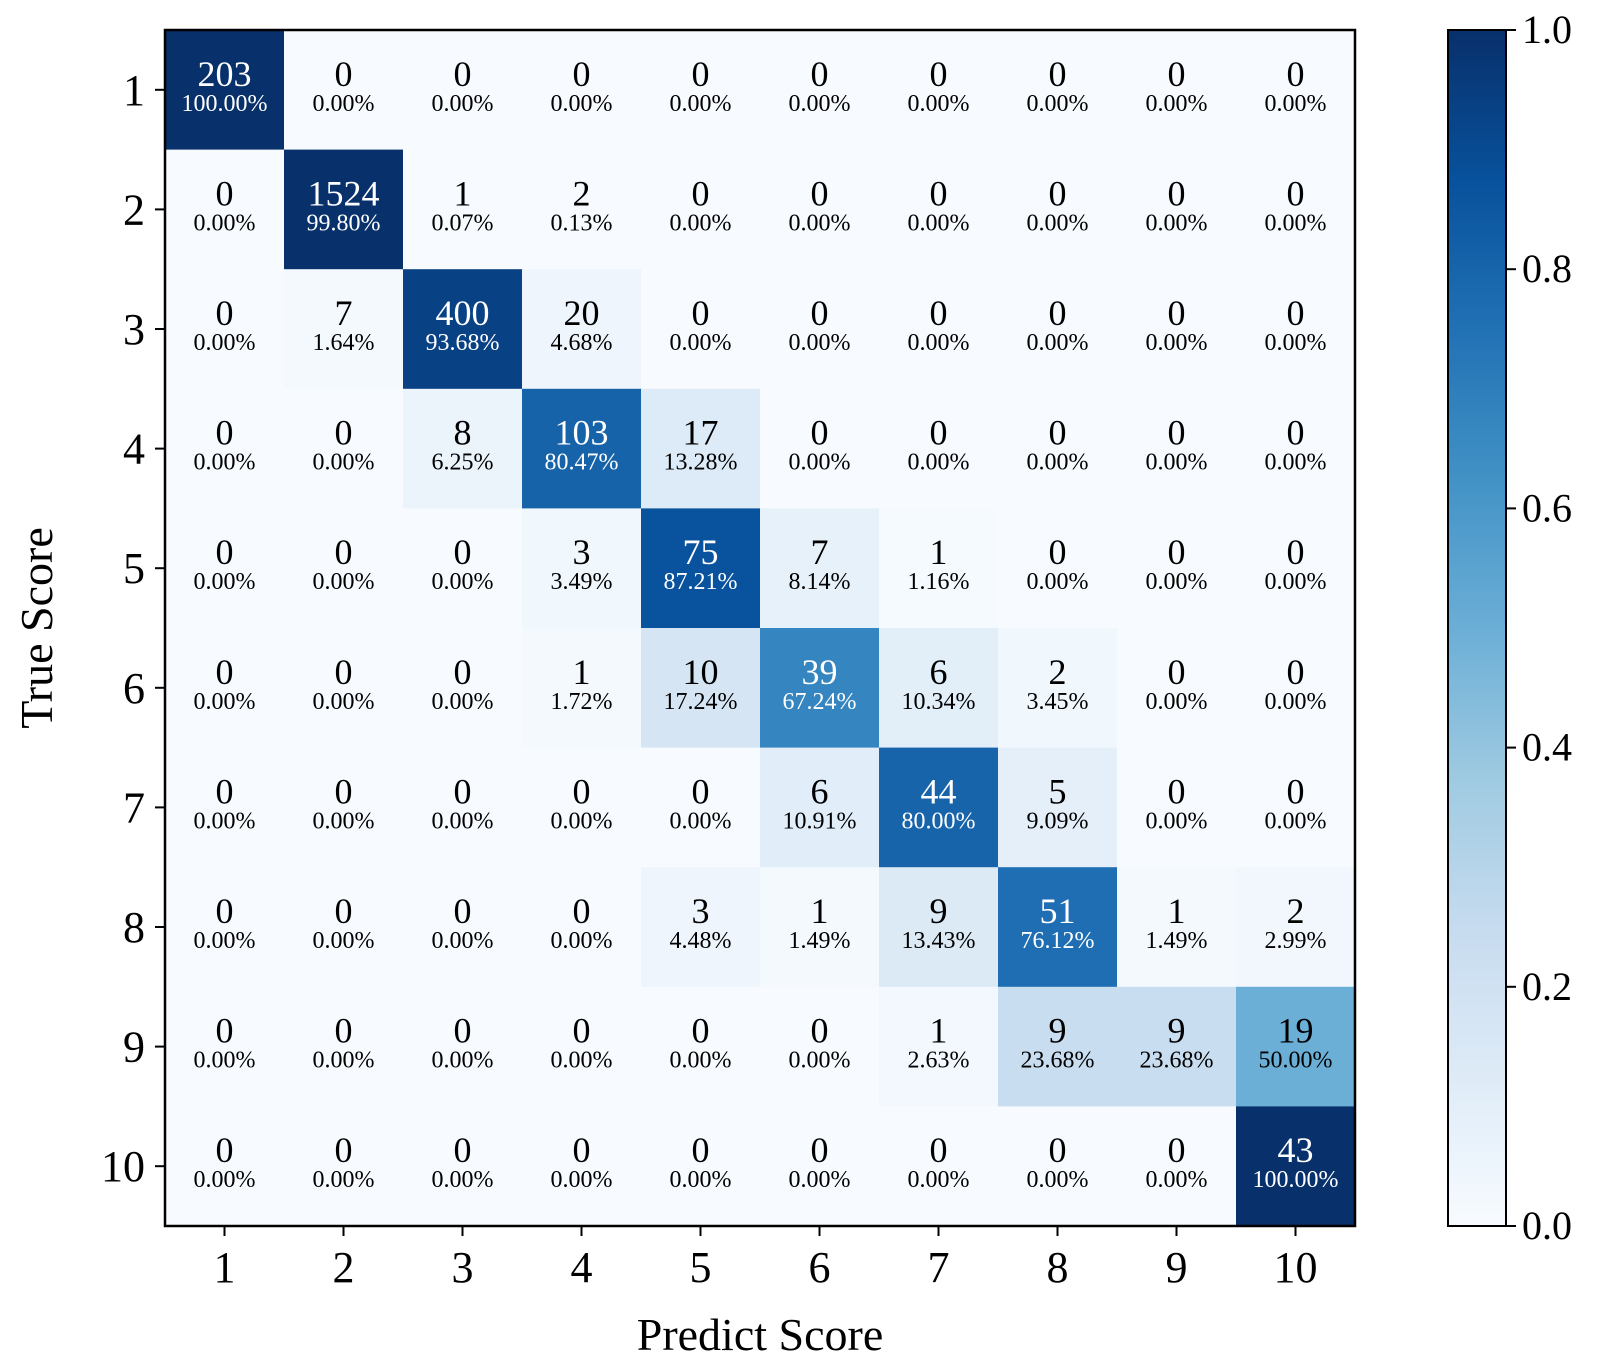 The width and height of the screenshot is (1597, 1370). What do you see at coordinates (463, 463) in the screenshot?
I see `cell-percent-label: 6.25%` at bounding box center [463, 463].